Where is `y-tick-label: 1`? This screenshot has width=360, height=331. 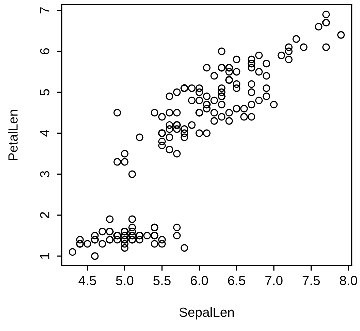
y-tick-label: 1 is located at coordinates (45, 256).